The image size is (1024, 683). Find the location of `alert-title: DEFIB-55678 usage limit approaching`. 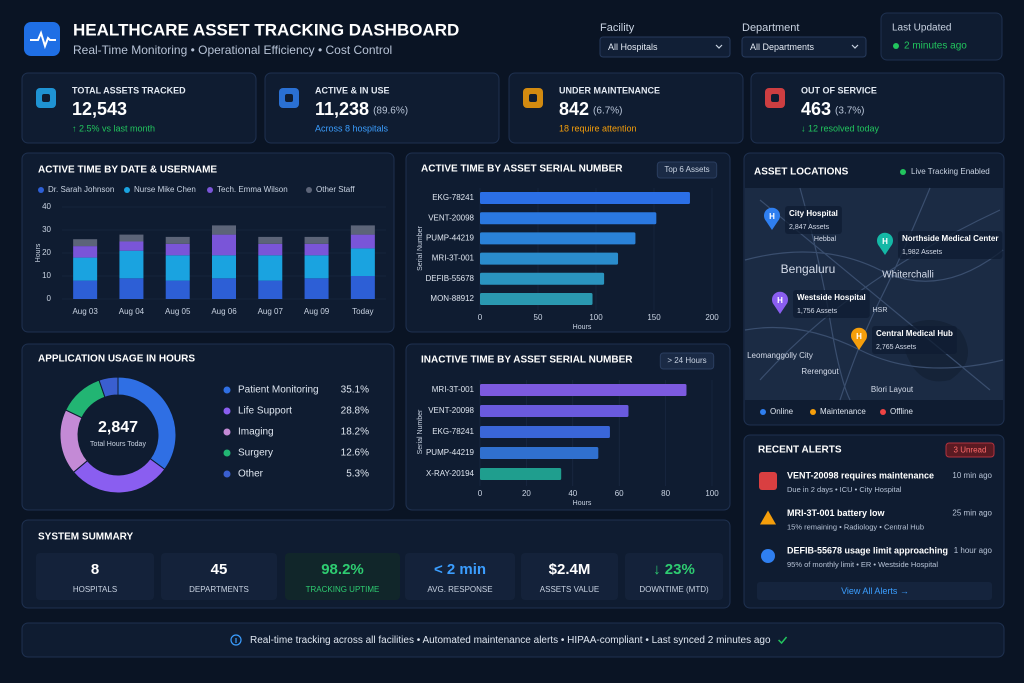

alert-title: DEFIB-55678 usage limit approaching is located at coordinates (867, 550).